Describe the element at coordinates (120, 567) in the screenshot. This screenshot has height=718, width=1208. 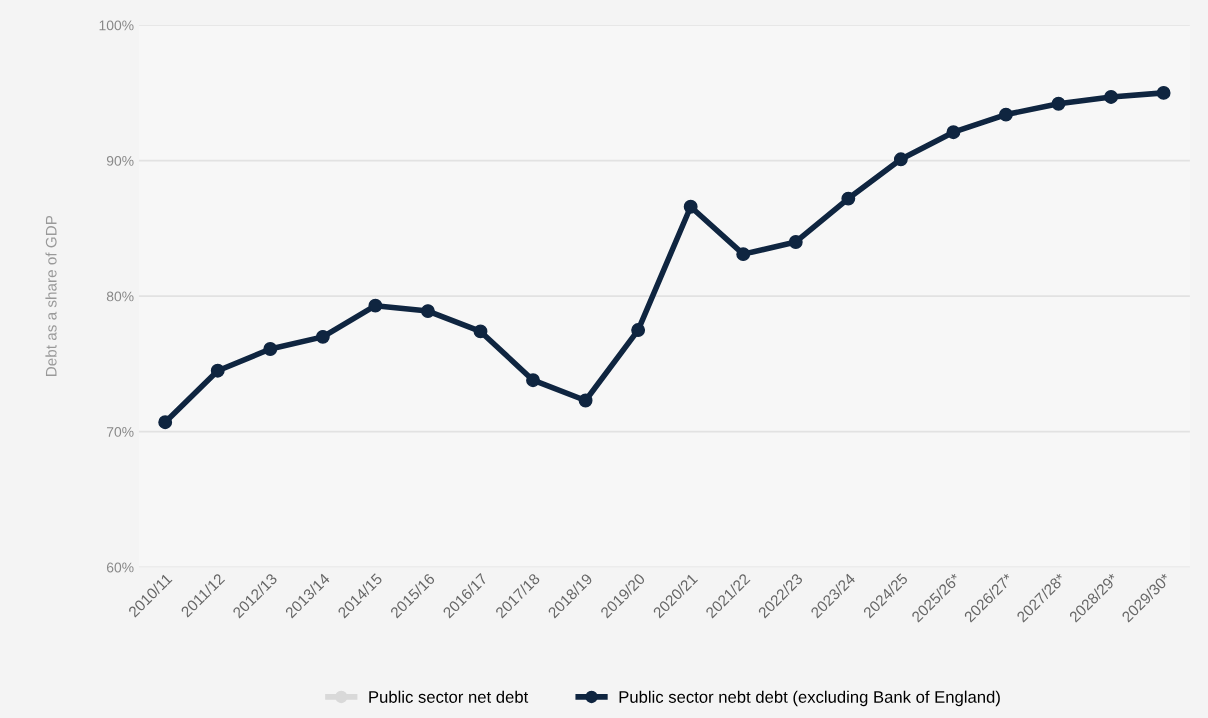
I see `y-tick-label: 60%` at that location.